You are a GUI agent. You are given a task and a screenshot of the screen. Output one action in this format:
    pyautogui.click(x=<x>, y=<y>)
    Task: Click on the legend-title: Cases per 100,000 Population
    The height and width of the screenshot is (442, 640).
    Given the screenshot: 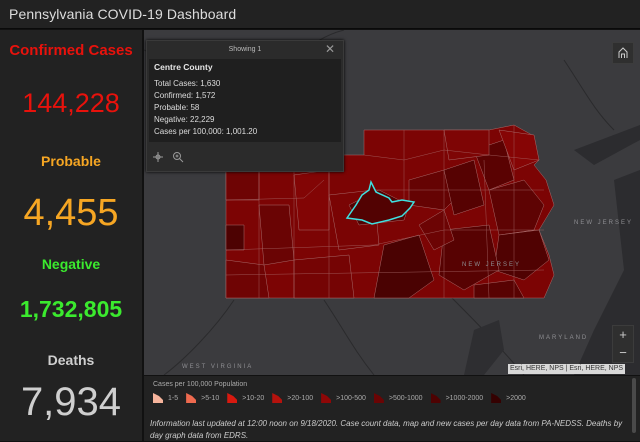 What is the action you would take?
    pyautogui.click(x=200, y=384)
    